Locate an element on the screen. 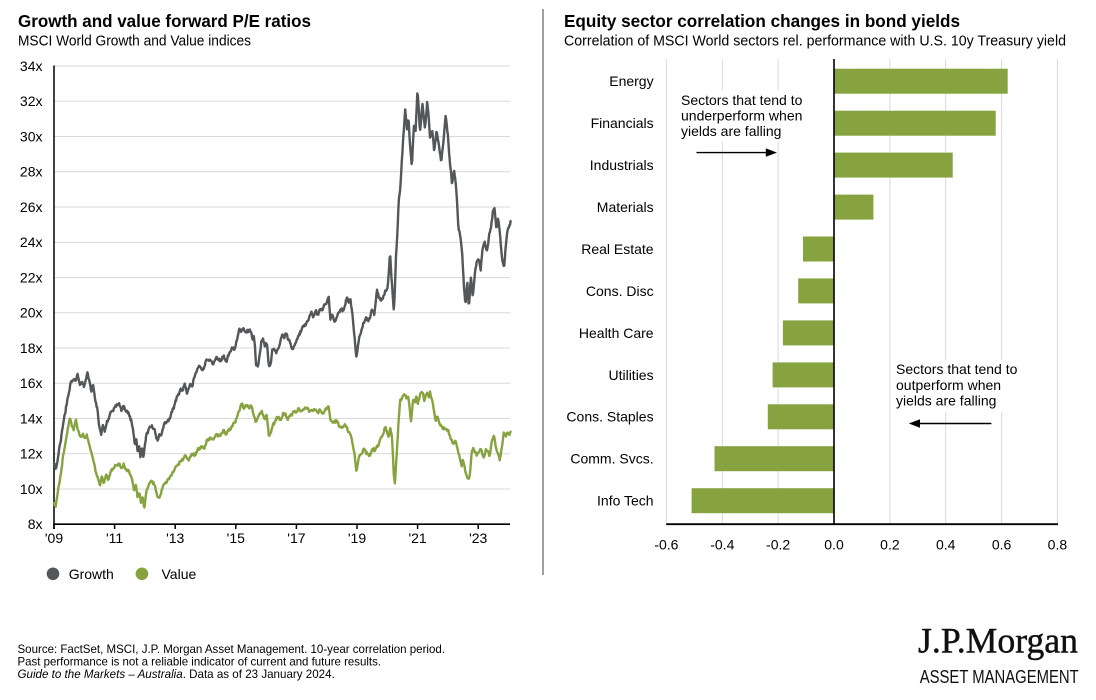 The image size is (1096, 700). svg-text: 22x is located at coordinates (31, 277).